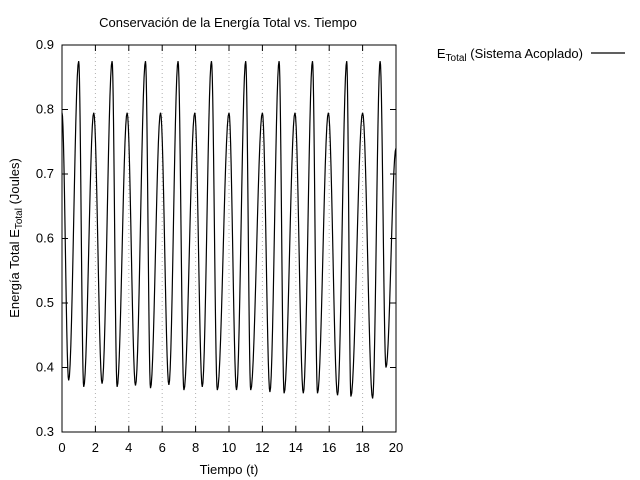 The image size is (640, 480). I want to click on x-tick-label: 10, so click(229, 447).